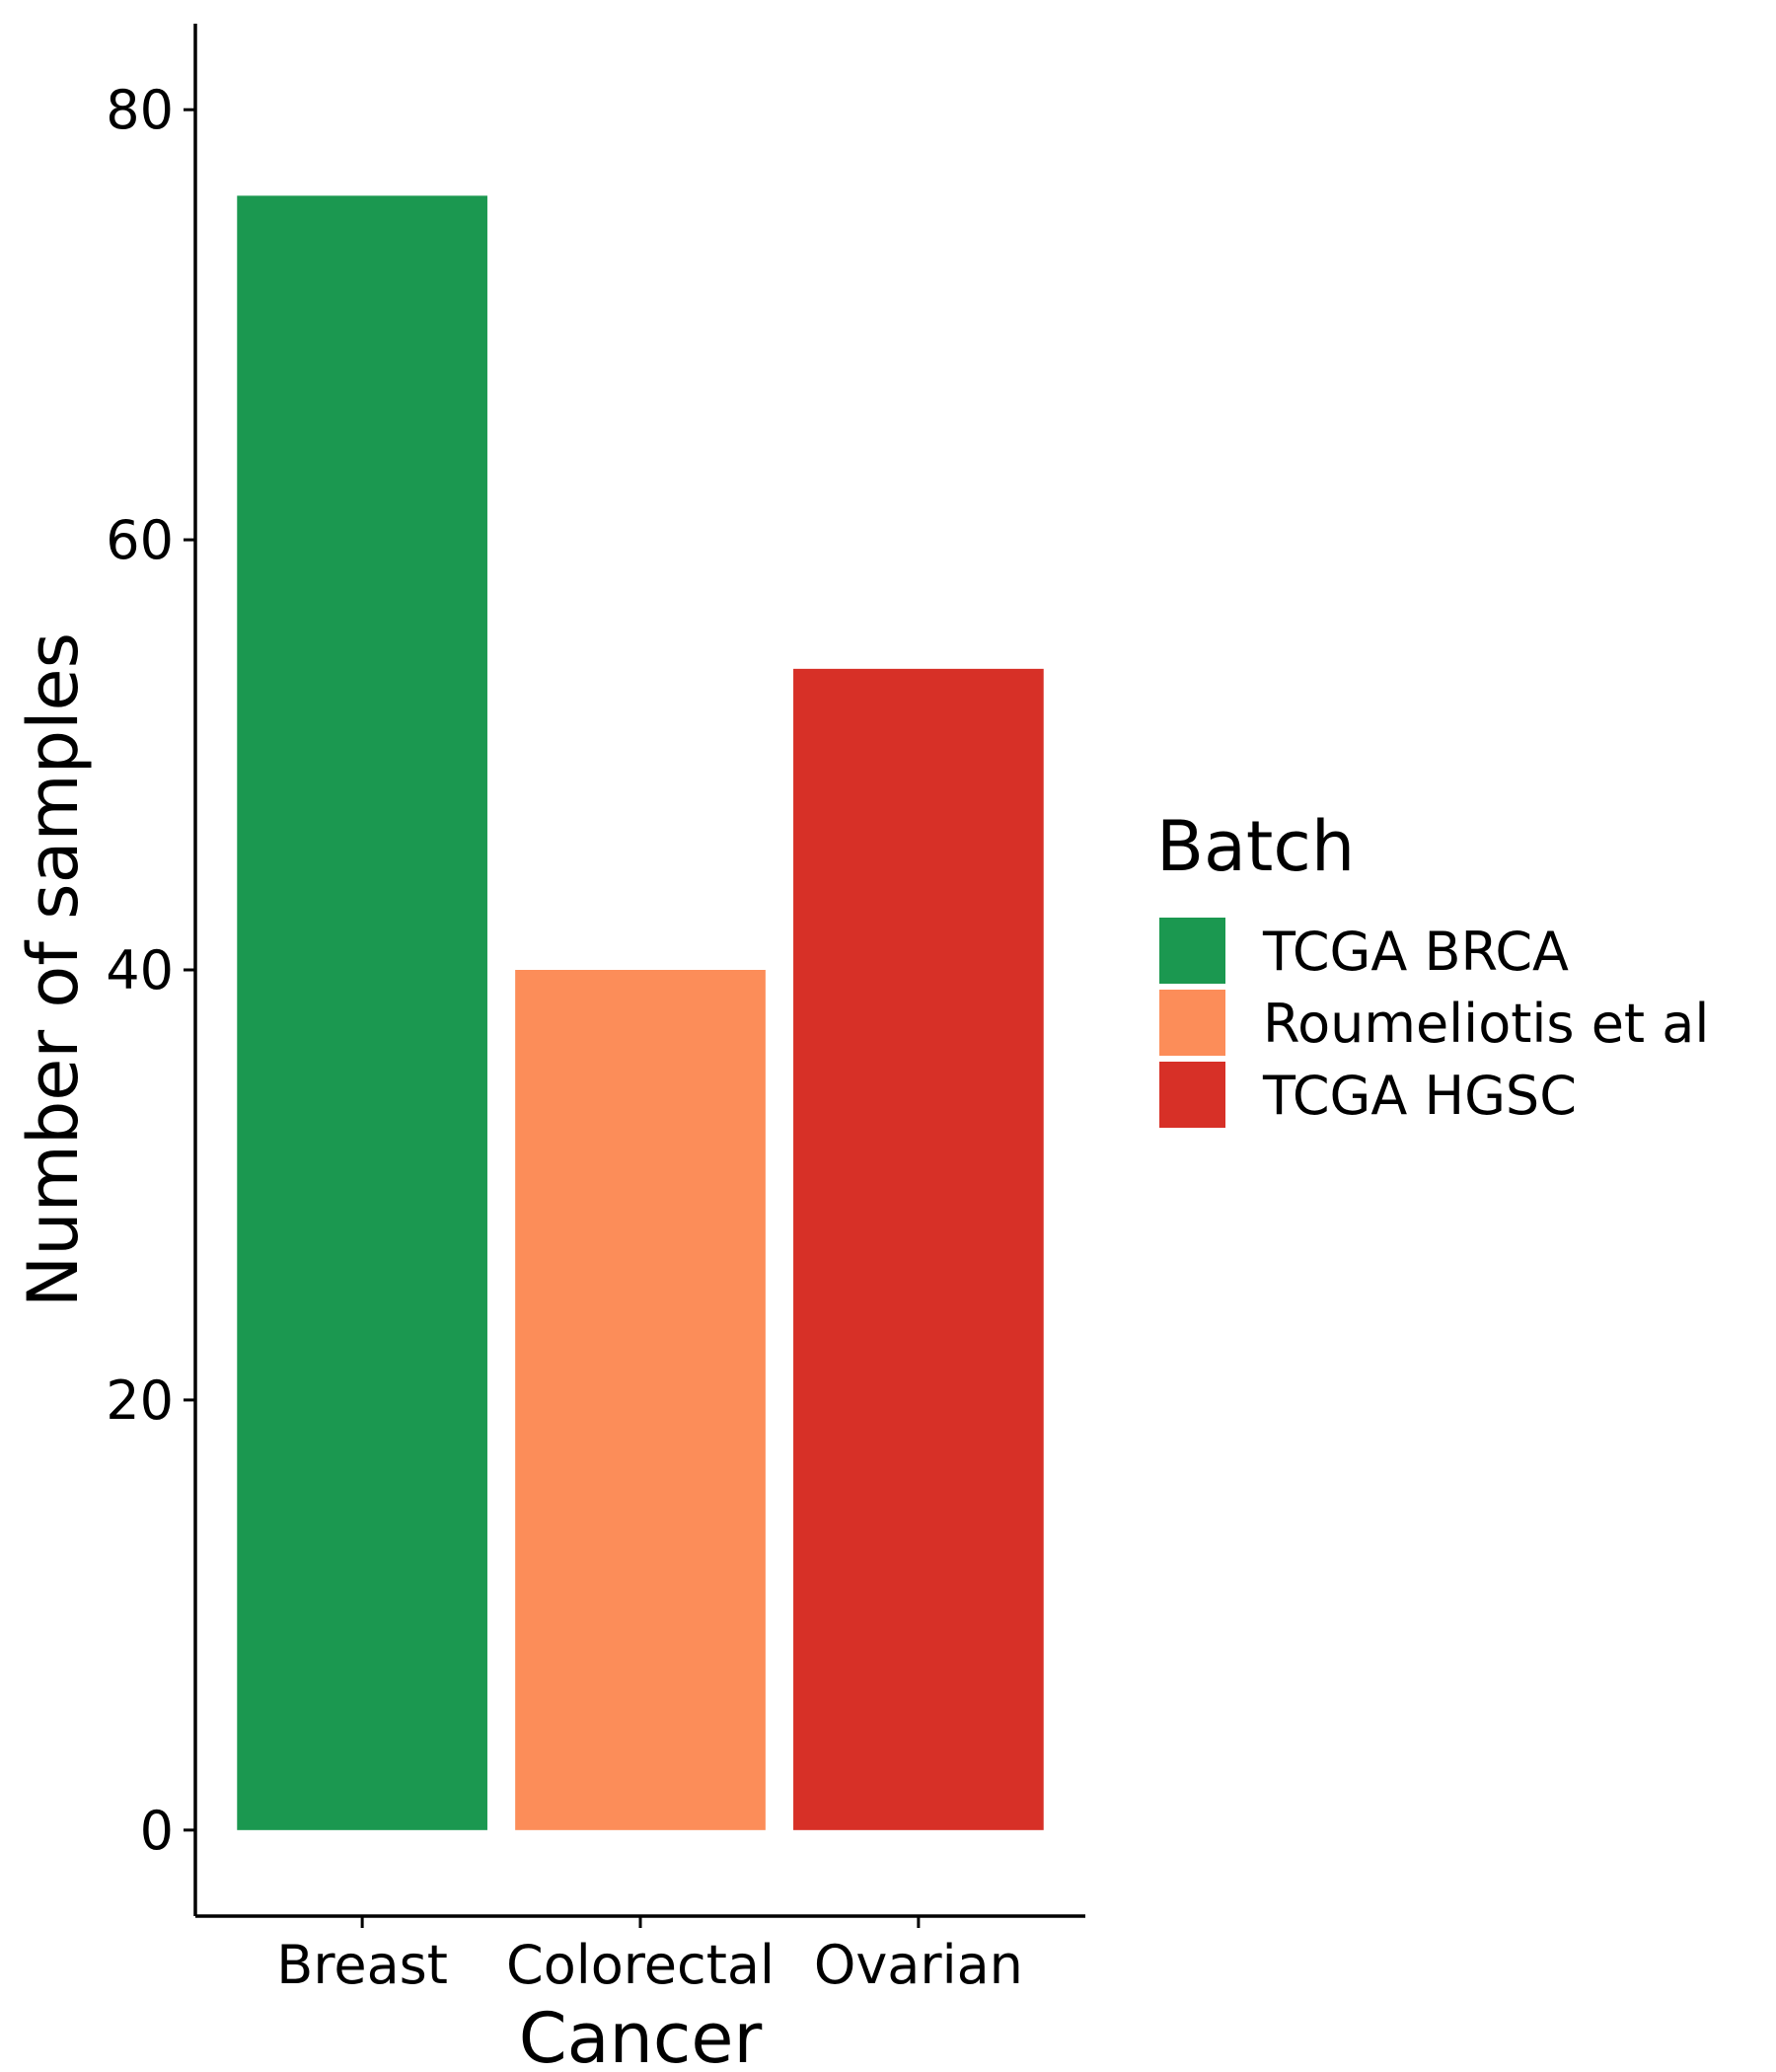  I want to click on y-ticks-group: 0 20 40 60 80, so click(151, 971).